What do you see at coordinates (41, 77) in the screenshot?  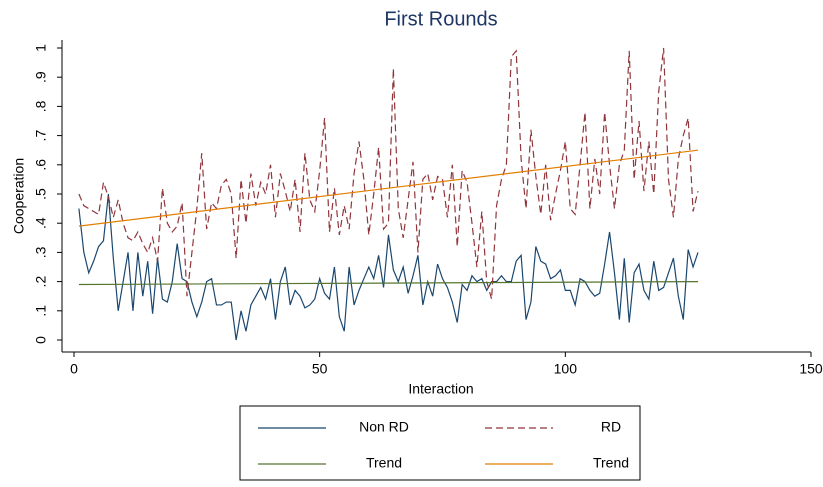 I see `y-tick-label: .9` at bounding box center [41, 77].